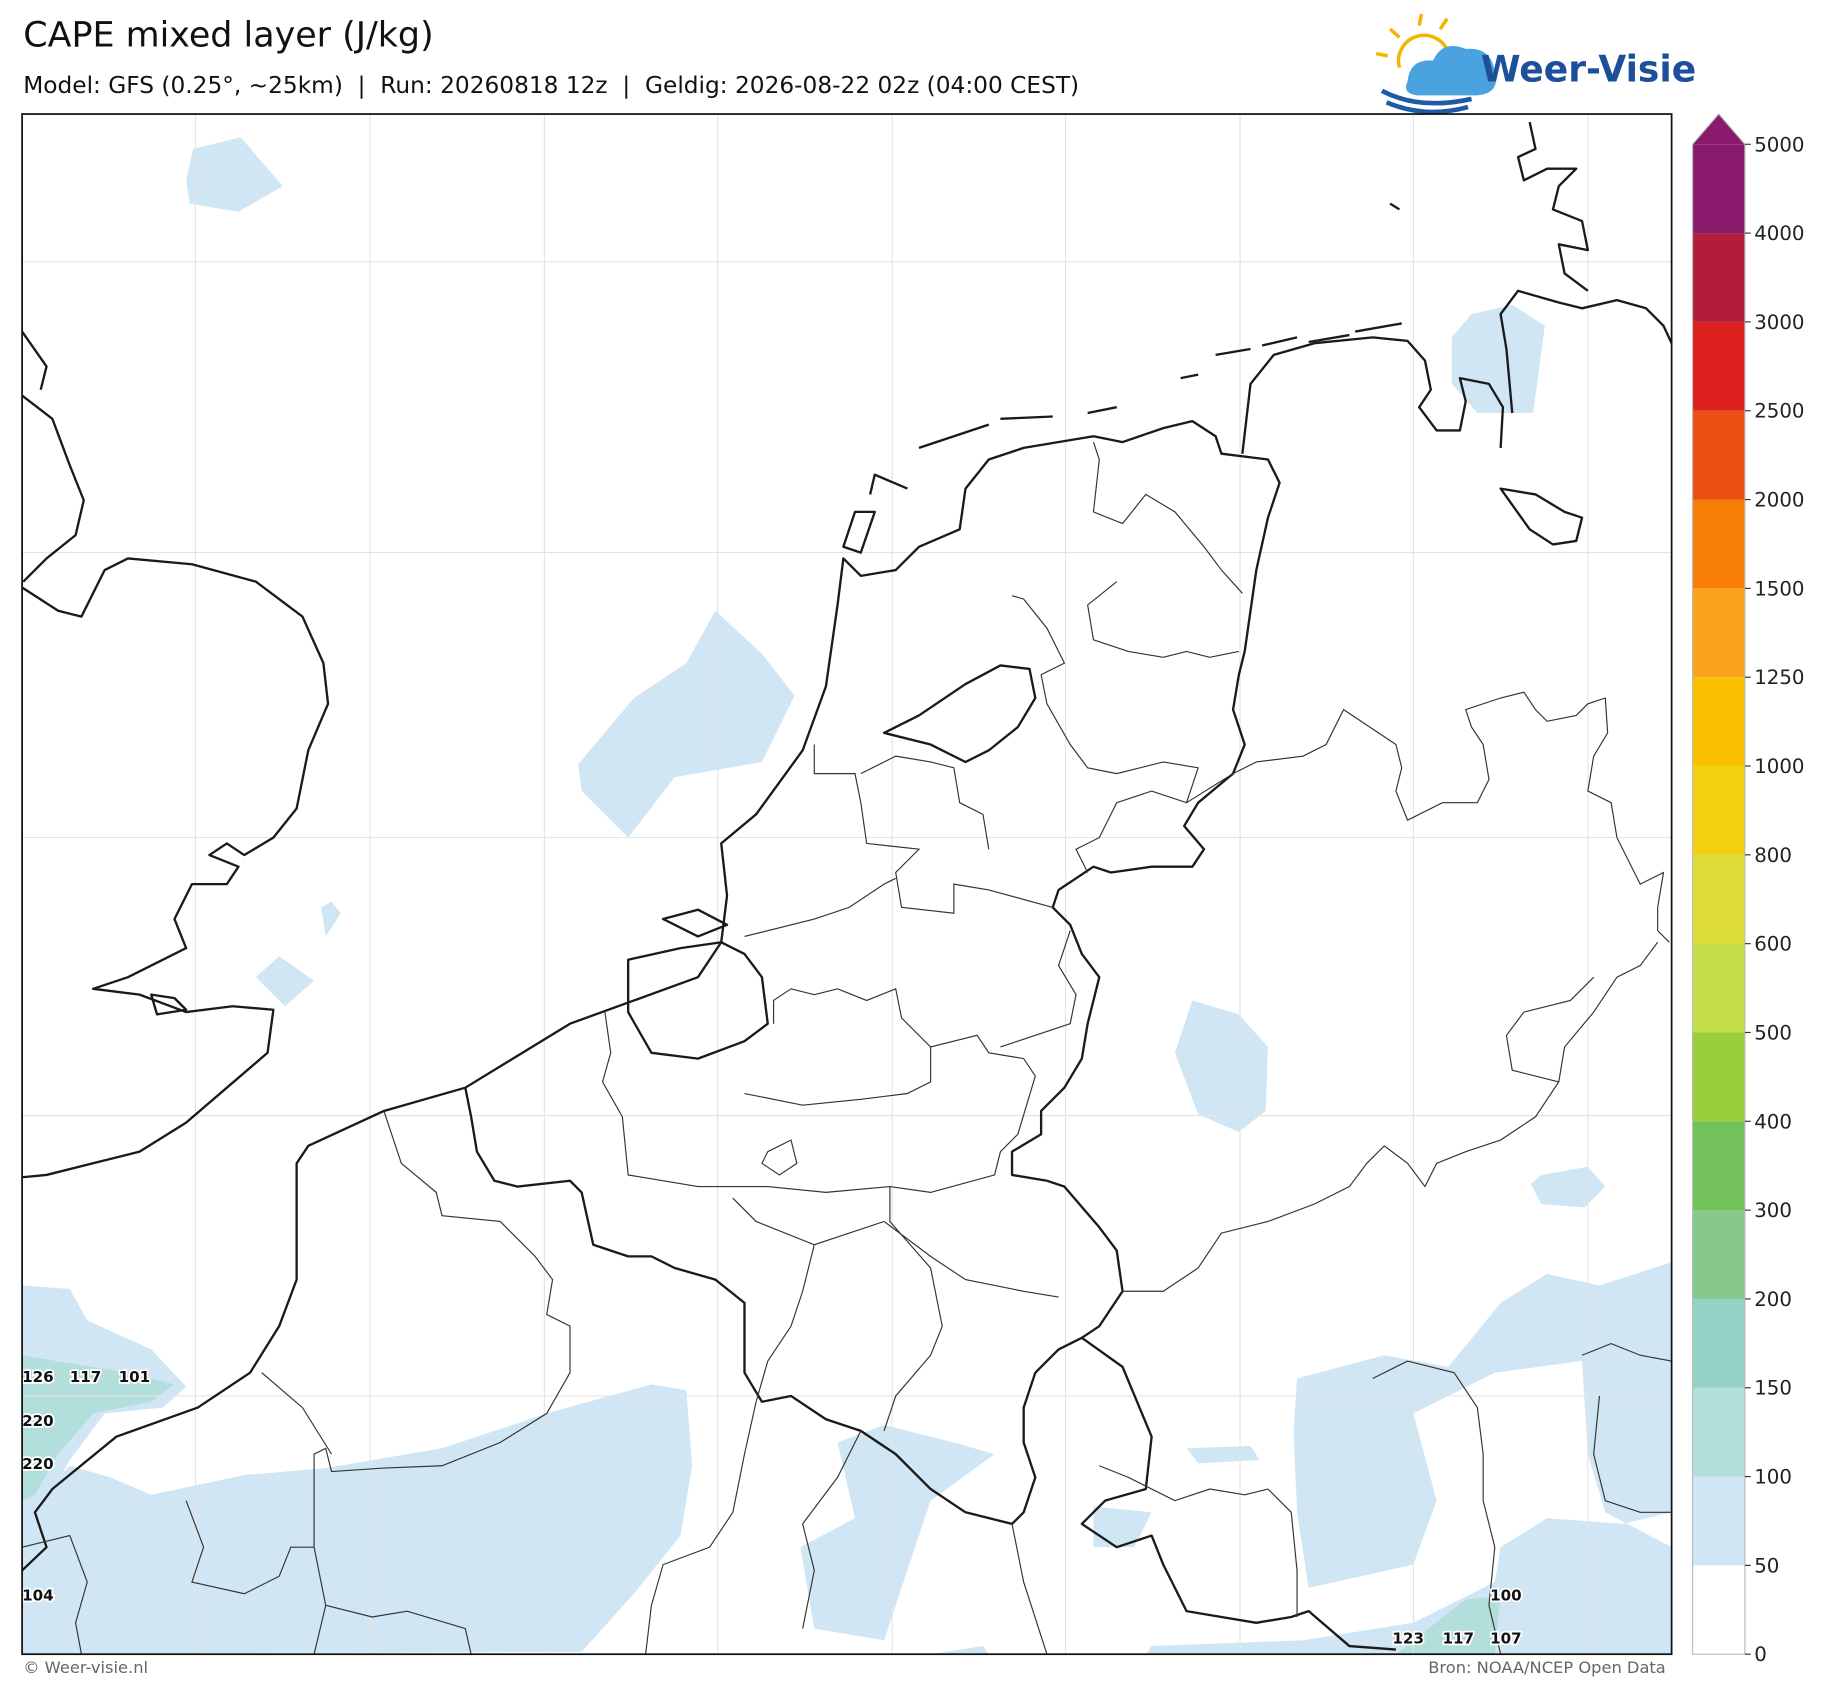  What do you see at coordinates (38, 1596) in the screenshot?
I see `value-label: 104` at bounding box center [38, 1596].